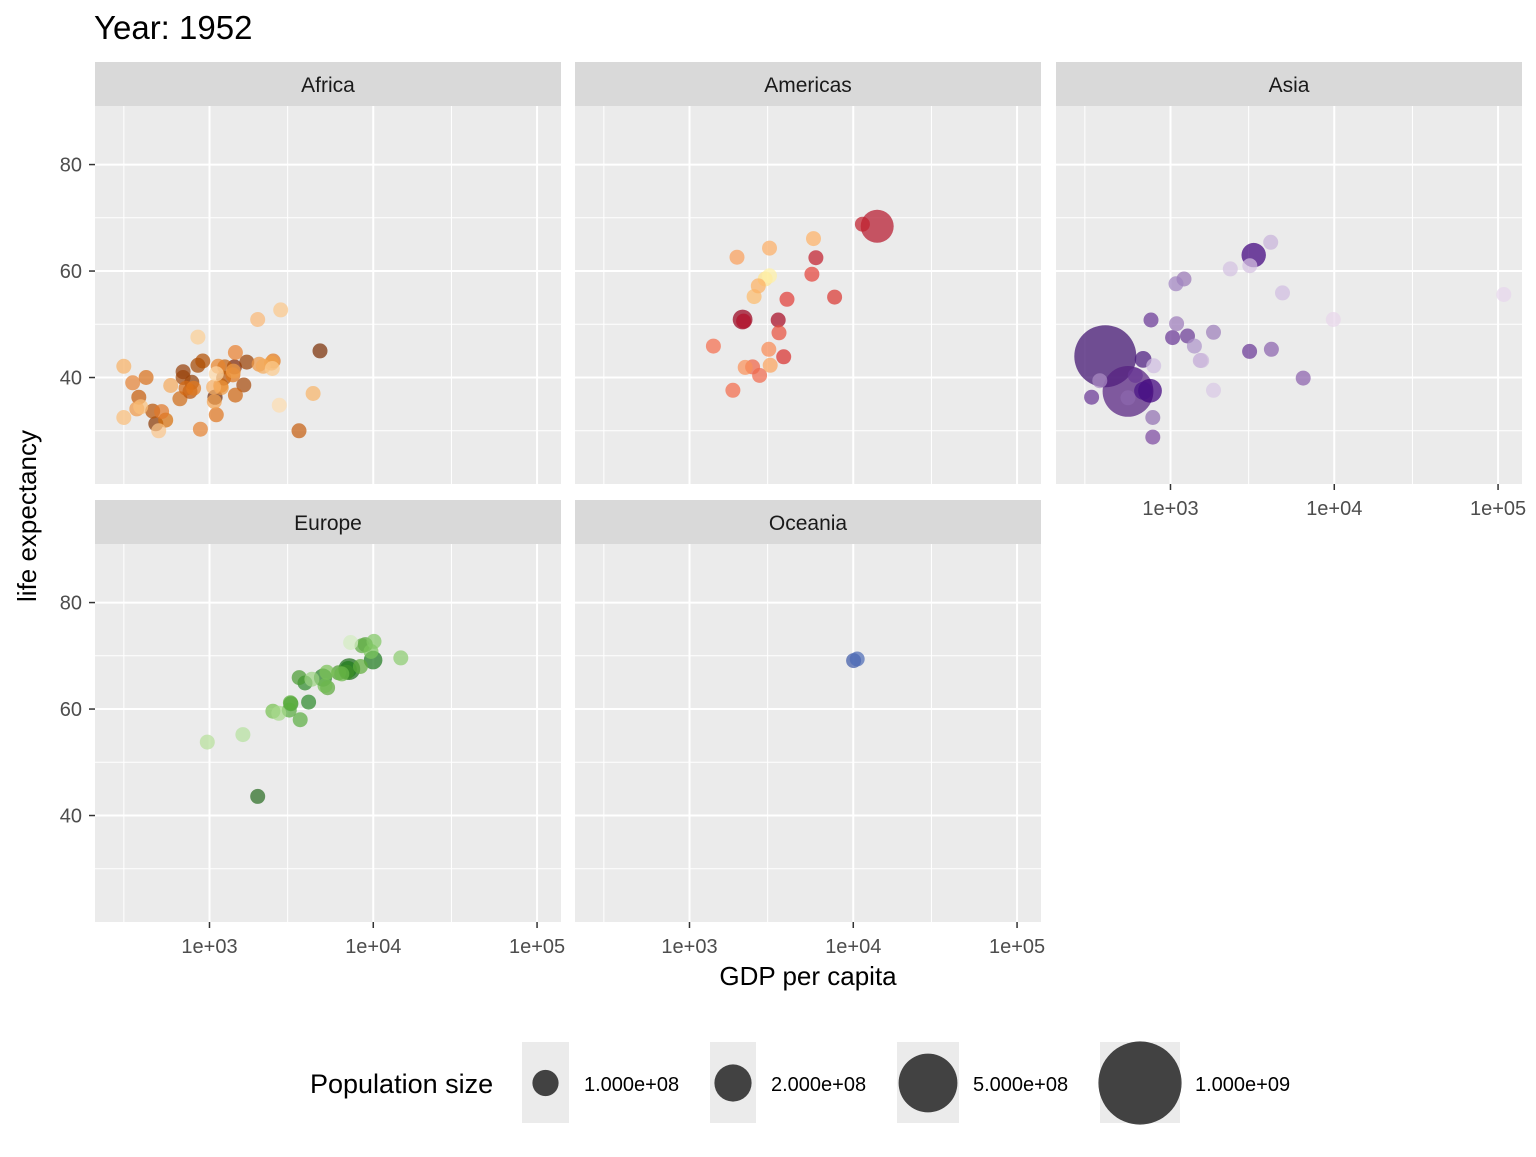 This screenshot has height=1157, width=1536. I want to click on facet-label: Oceania, so click(808, 523).